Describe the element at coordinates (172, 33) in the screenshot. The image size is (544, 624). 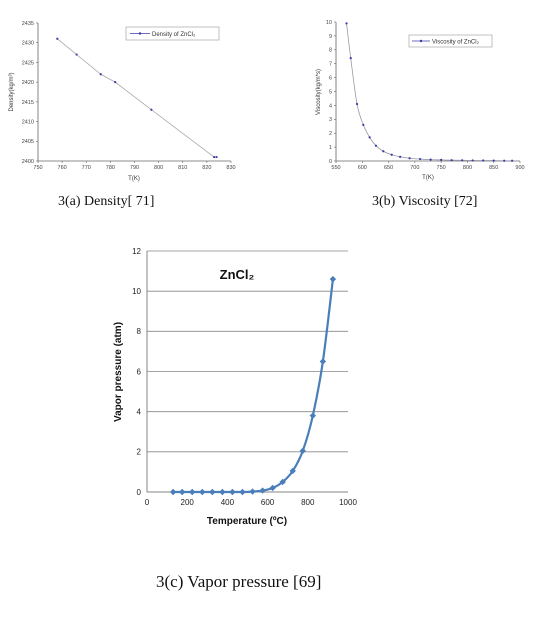
I see `density-legend-box` at that location.